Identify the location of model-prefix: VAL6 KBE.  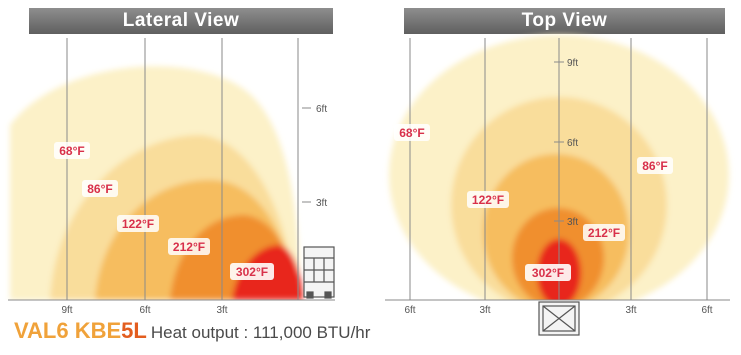
(68, 330).